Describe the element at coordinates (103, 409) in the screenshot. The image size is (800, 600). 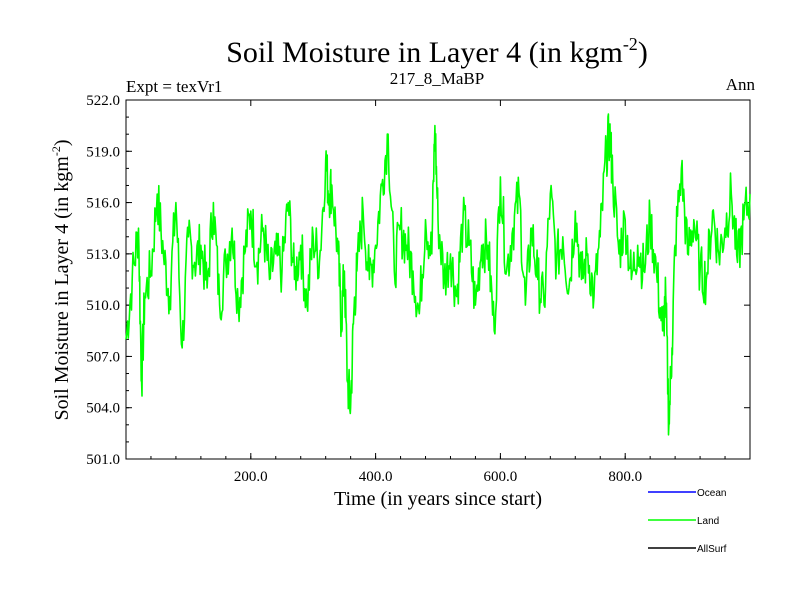
I see `y-tick-label: 504.0` at that location.